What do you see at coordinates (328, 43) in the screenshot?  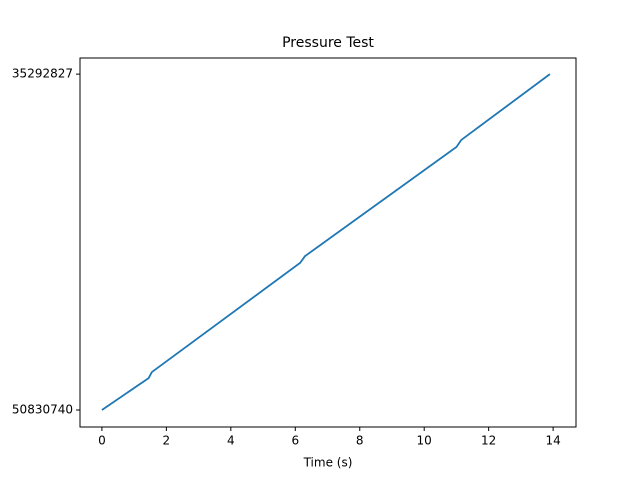 I see `chart-title: Pressure Test` at bounding box center [328, 43].